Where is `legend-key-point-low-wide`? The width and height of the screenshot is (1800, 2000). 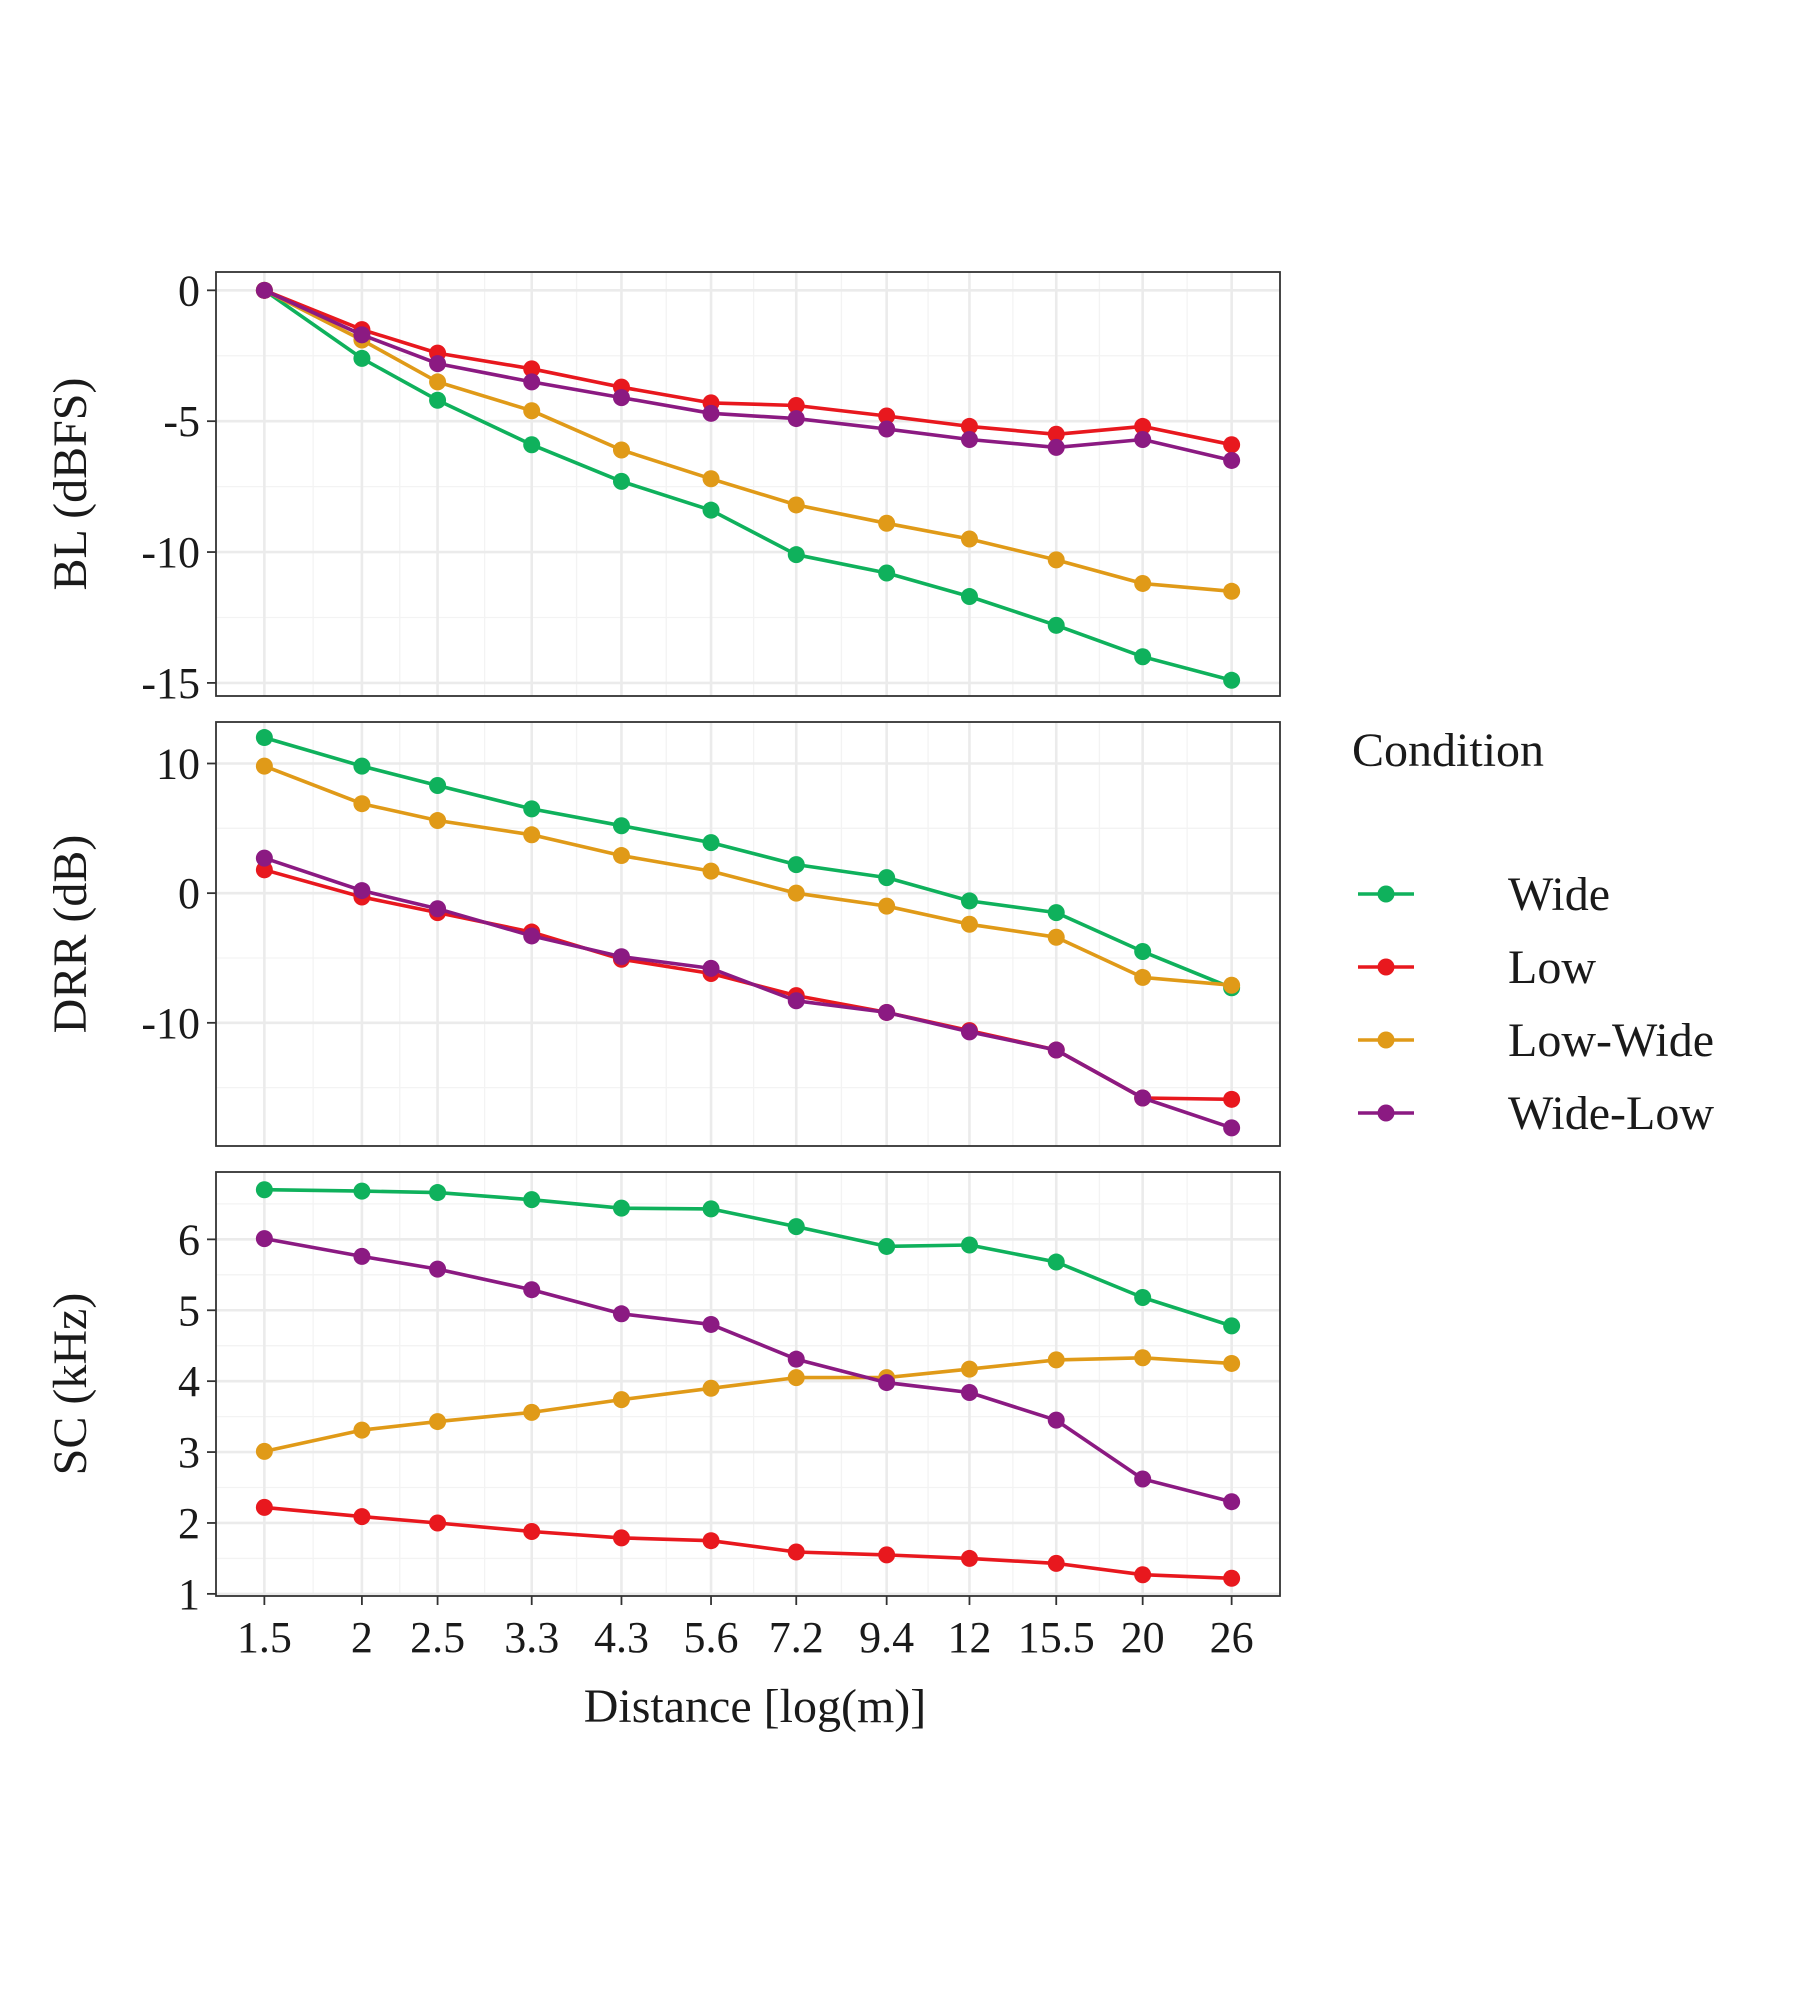
legend-key-point-low-wide is located at coordinates (1386, 1040).